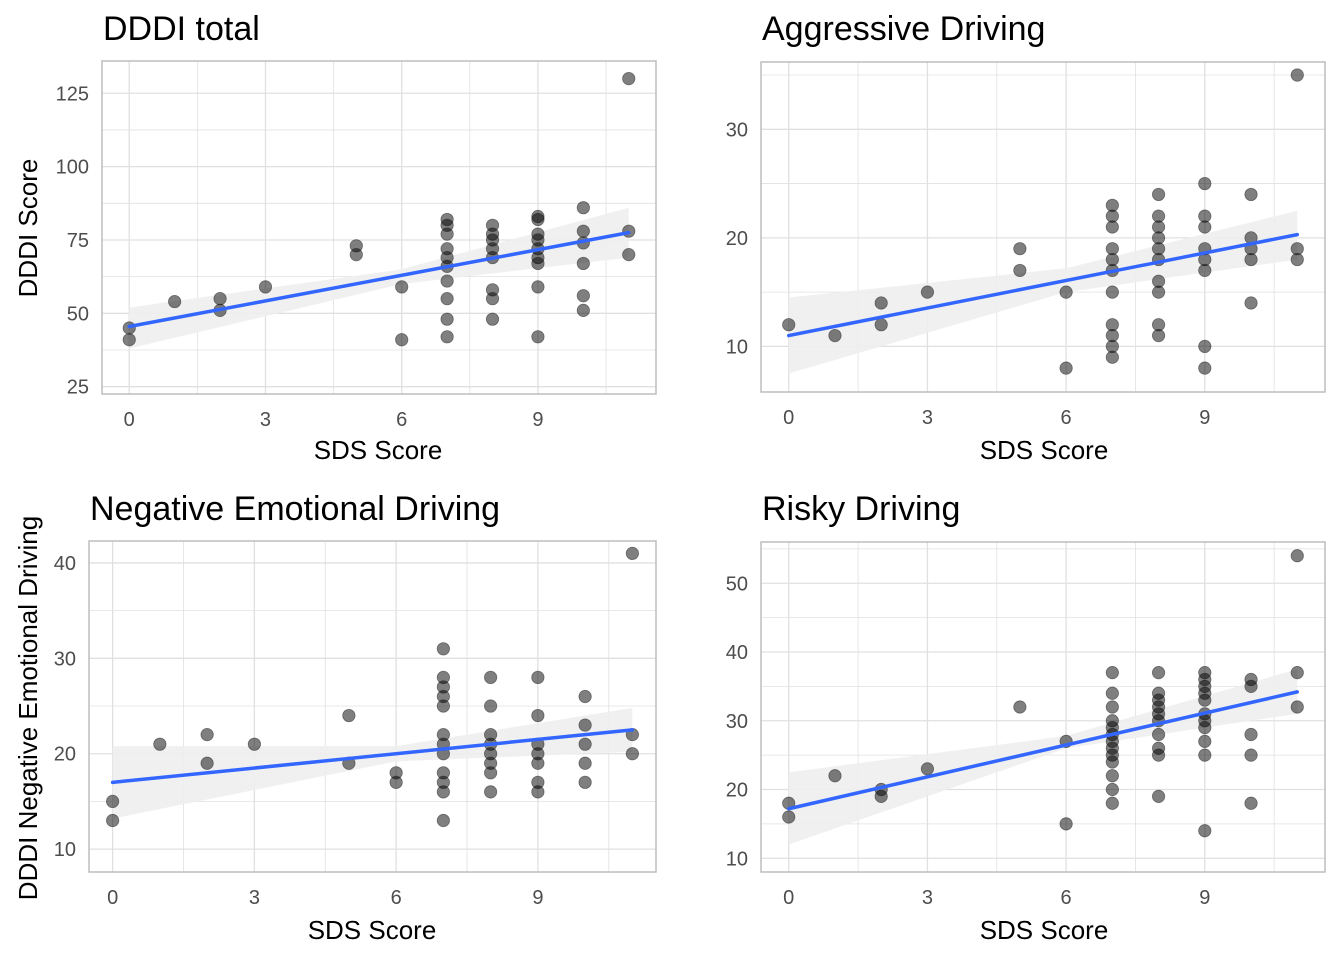 This screenshot has width=1344, height=960. I want to click on y-axis-label: DDDI Score, so click(28, 228).